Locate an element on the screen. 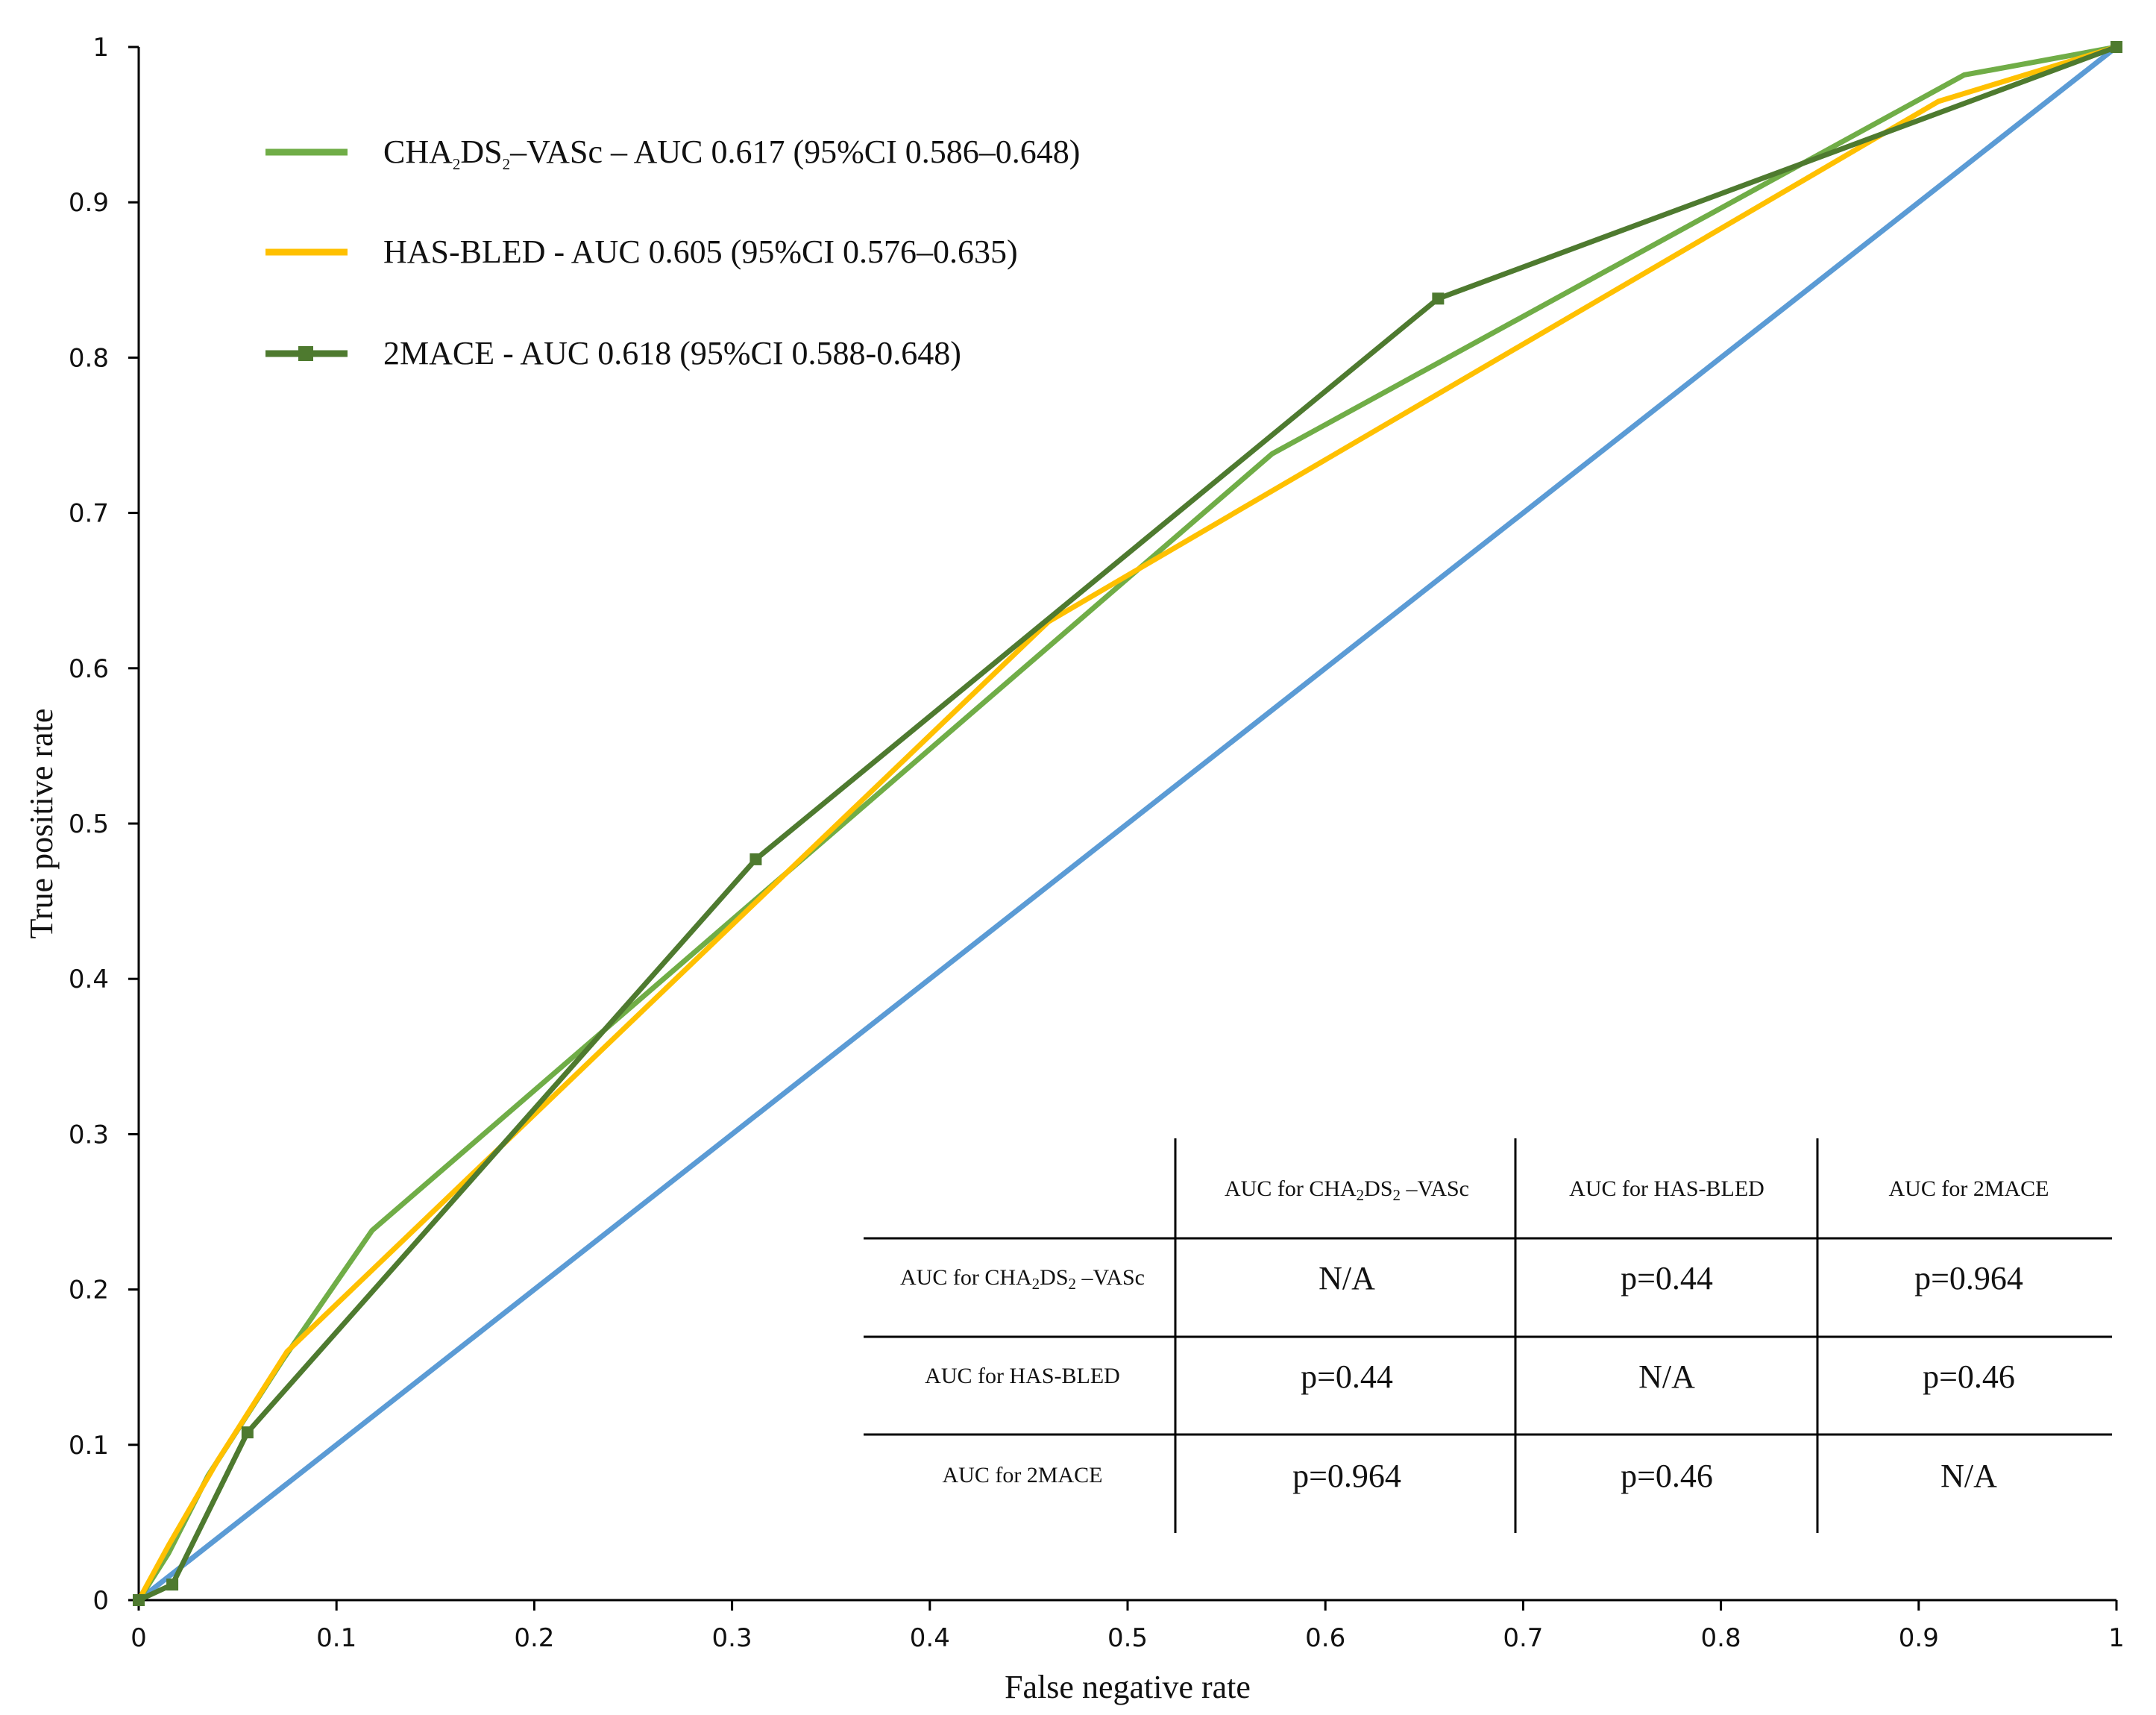 This screenshot has width=2156, height=1715. table-row-header: AUC for HAS-BLED is located at coordinates (1022, 1376).